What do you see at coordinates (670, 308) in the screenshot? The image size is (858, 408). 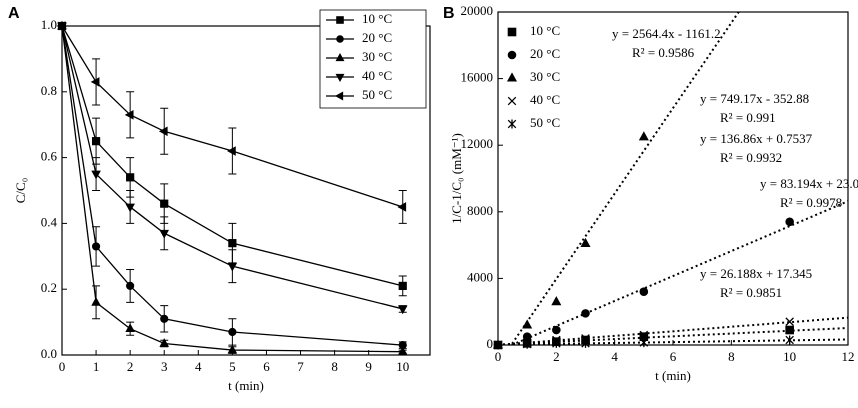 I see `series: y = 26.188x + 17.345 R² = 0.9851` at bounding box center [670, 308].